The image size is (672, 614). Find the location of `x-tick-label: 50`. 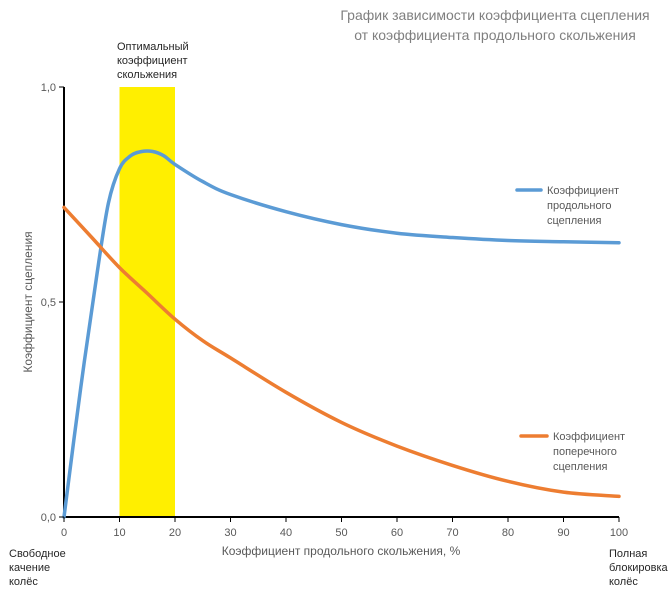

x-tick-label: 50 is located at coordinates (341, 533).